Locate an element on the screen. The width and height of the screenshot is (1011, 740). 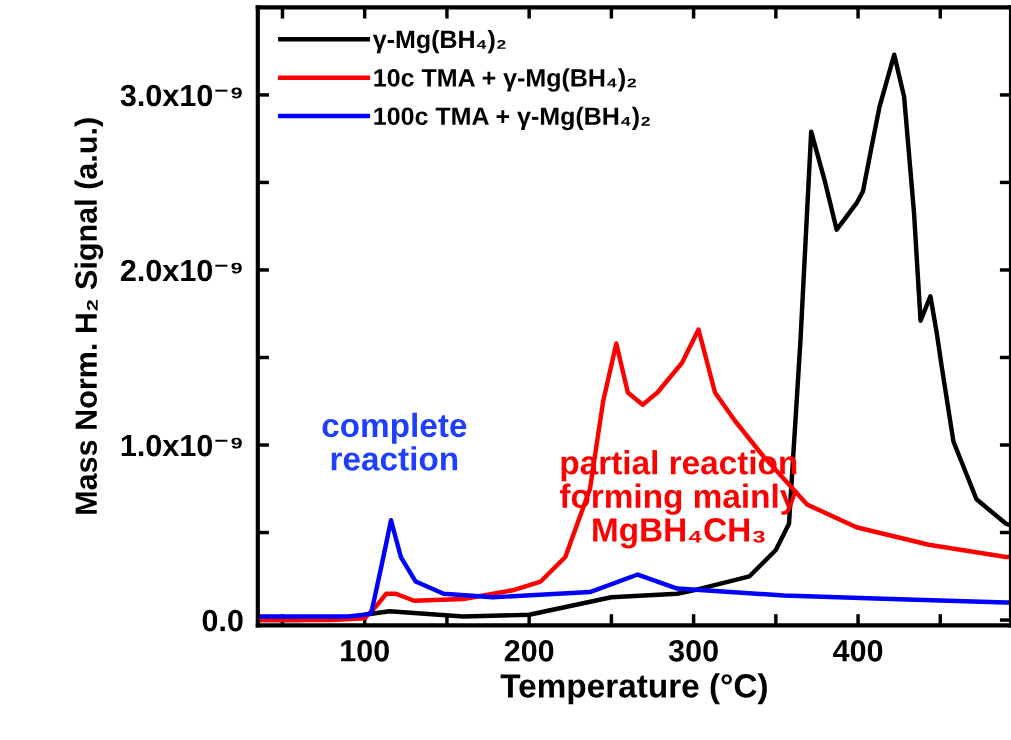
legend-label: γ-Mg(BH₄)₂ is located at coordinates (439, 41).